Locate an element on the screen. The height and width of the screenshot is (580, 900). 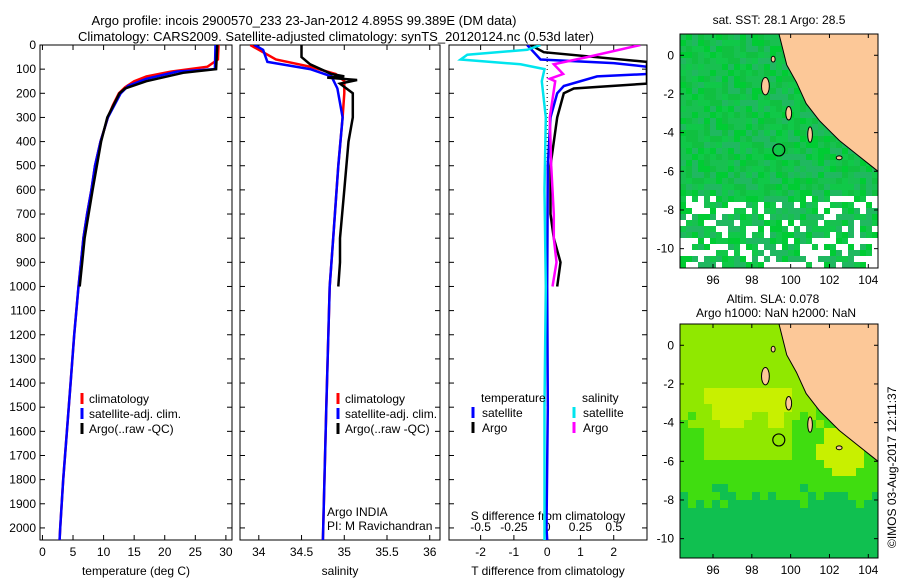
legend-label: climatology is located at coordinates (375, 399).